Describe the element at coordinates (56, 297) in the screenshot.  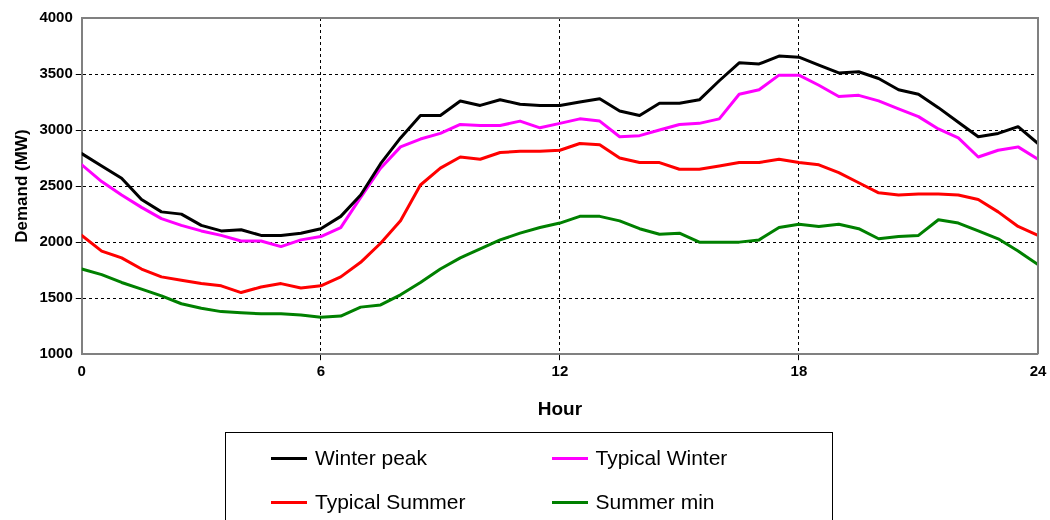
I see `y-tick-label: 1500` at that location.